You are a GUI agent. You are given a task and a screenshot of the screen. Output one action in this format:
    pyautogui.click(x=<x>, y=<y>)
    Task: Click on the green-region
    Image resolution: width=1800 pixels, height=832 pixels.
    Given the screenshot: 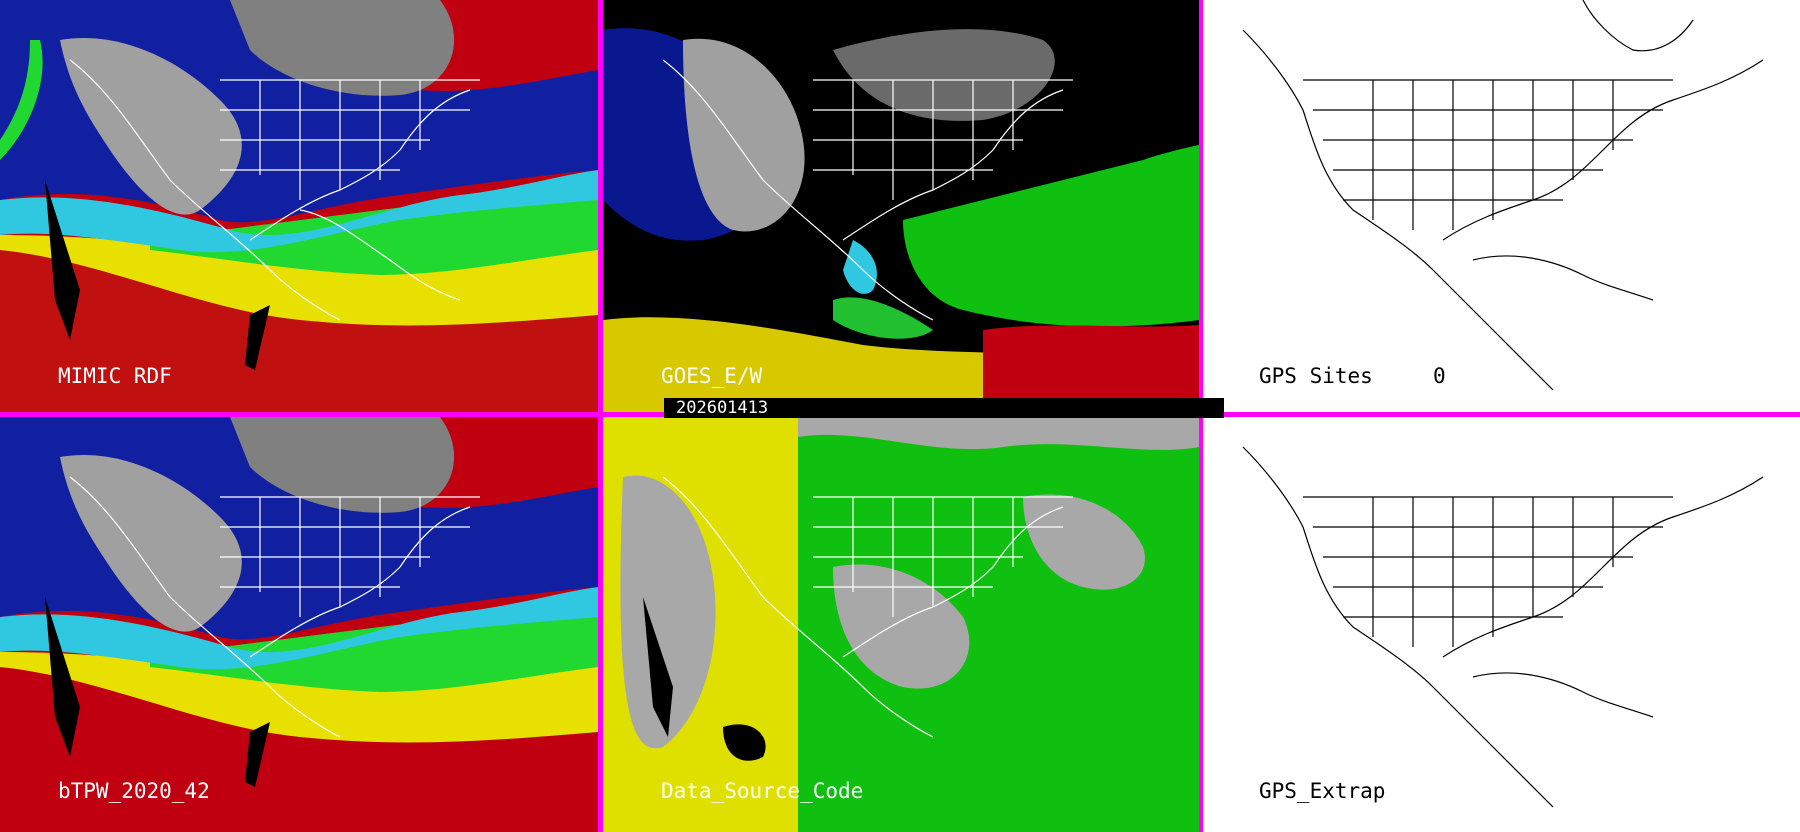 What is the action you would take?
    pyautogui.click(x=374, y=232)
    